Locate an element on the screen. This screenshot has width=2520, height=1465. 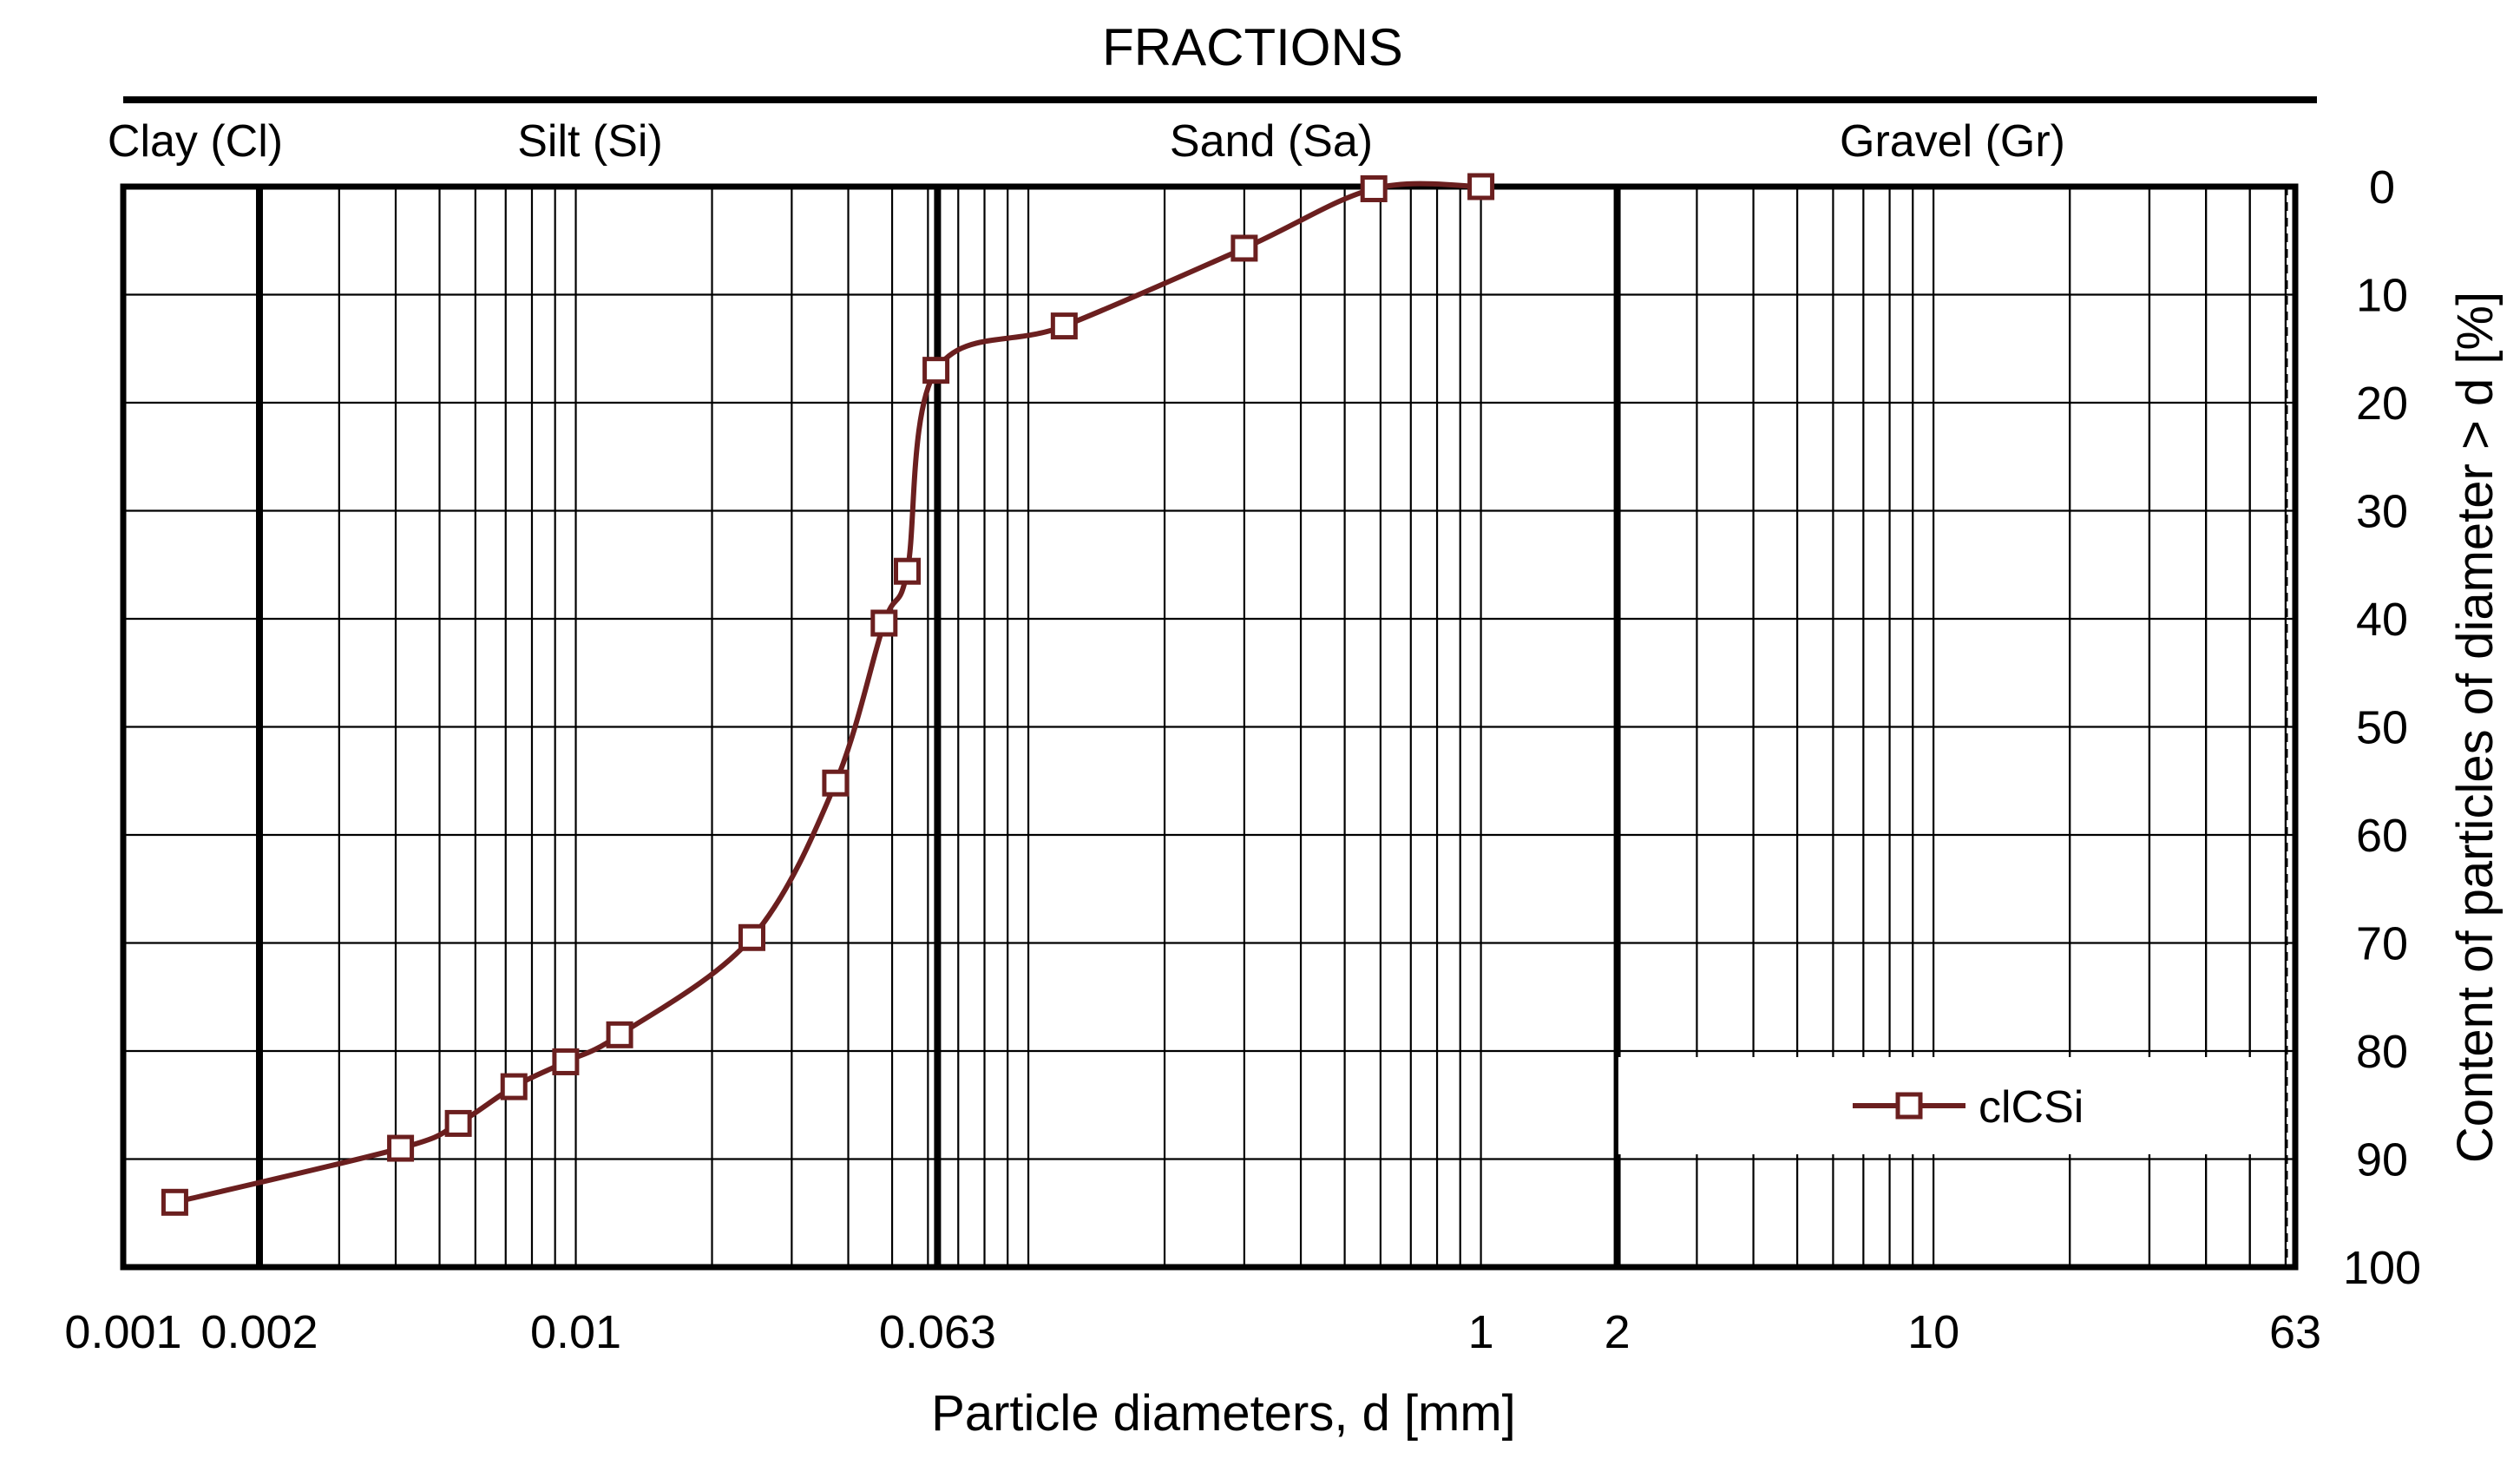
x-tick-label: 1 is located at coordinates (1481, 1332).